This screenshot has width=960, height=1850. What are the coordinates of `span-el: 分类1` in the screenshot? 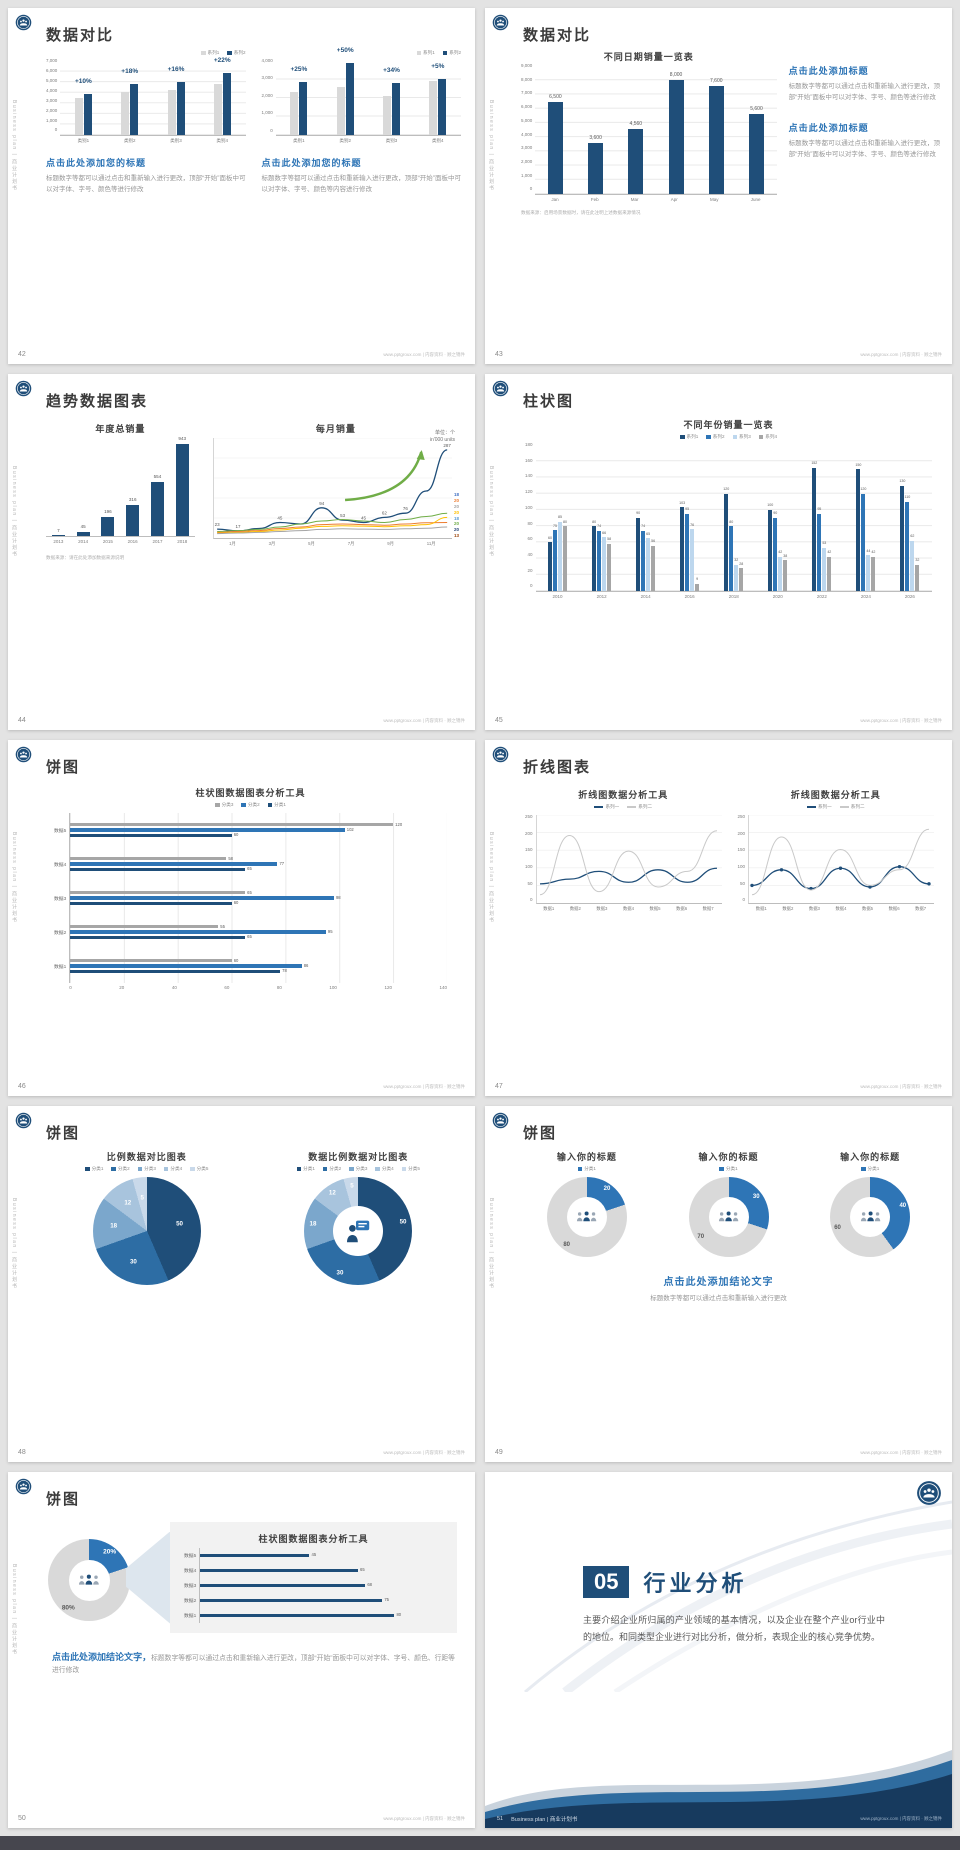 It's located at (873, 1168).